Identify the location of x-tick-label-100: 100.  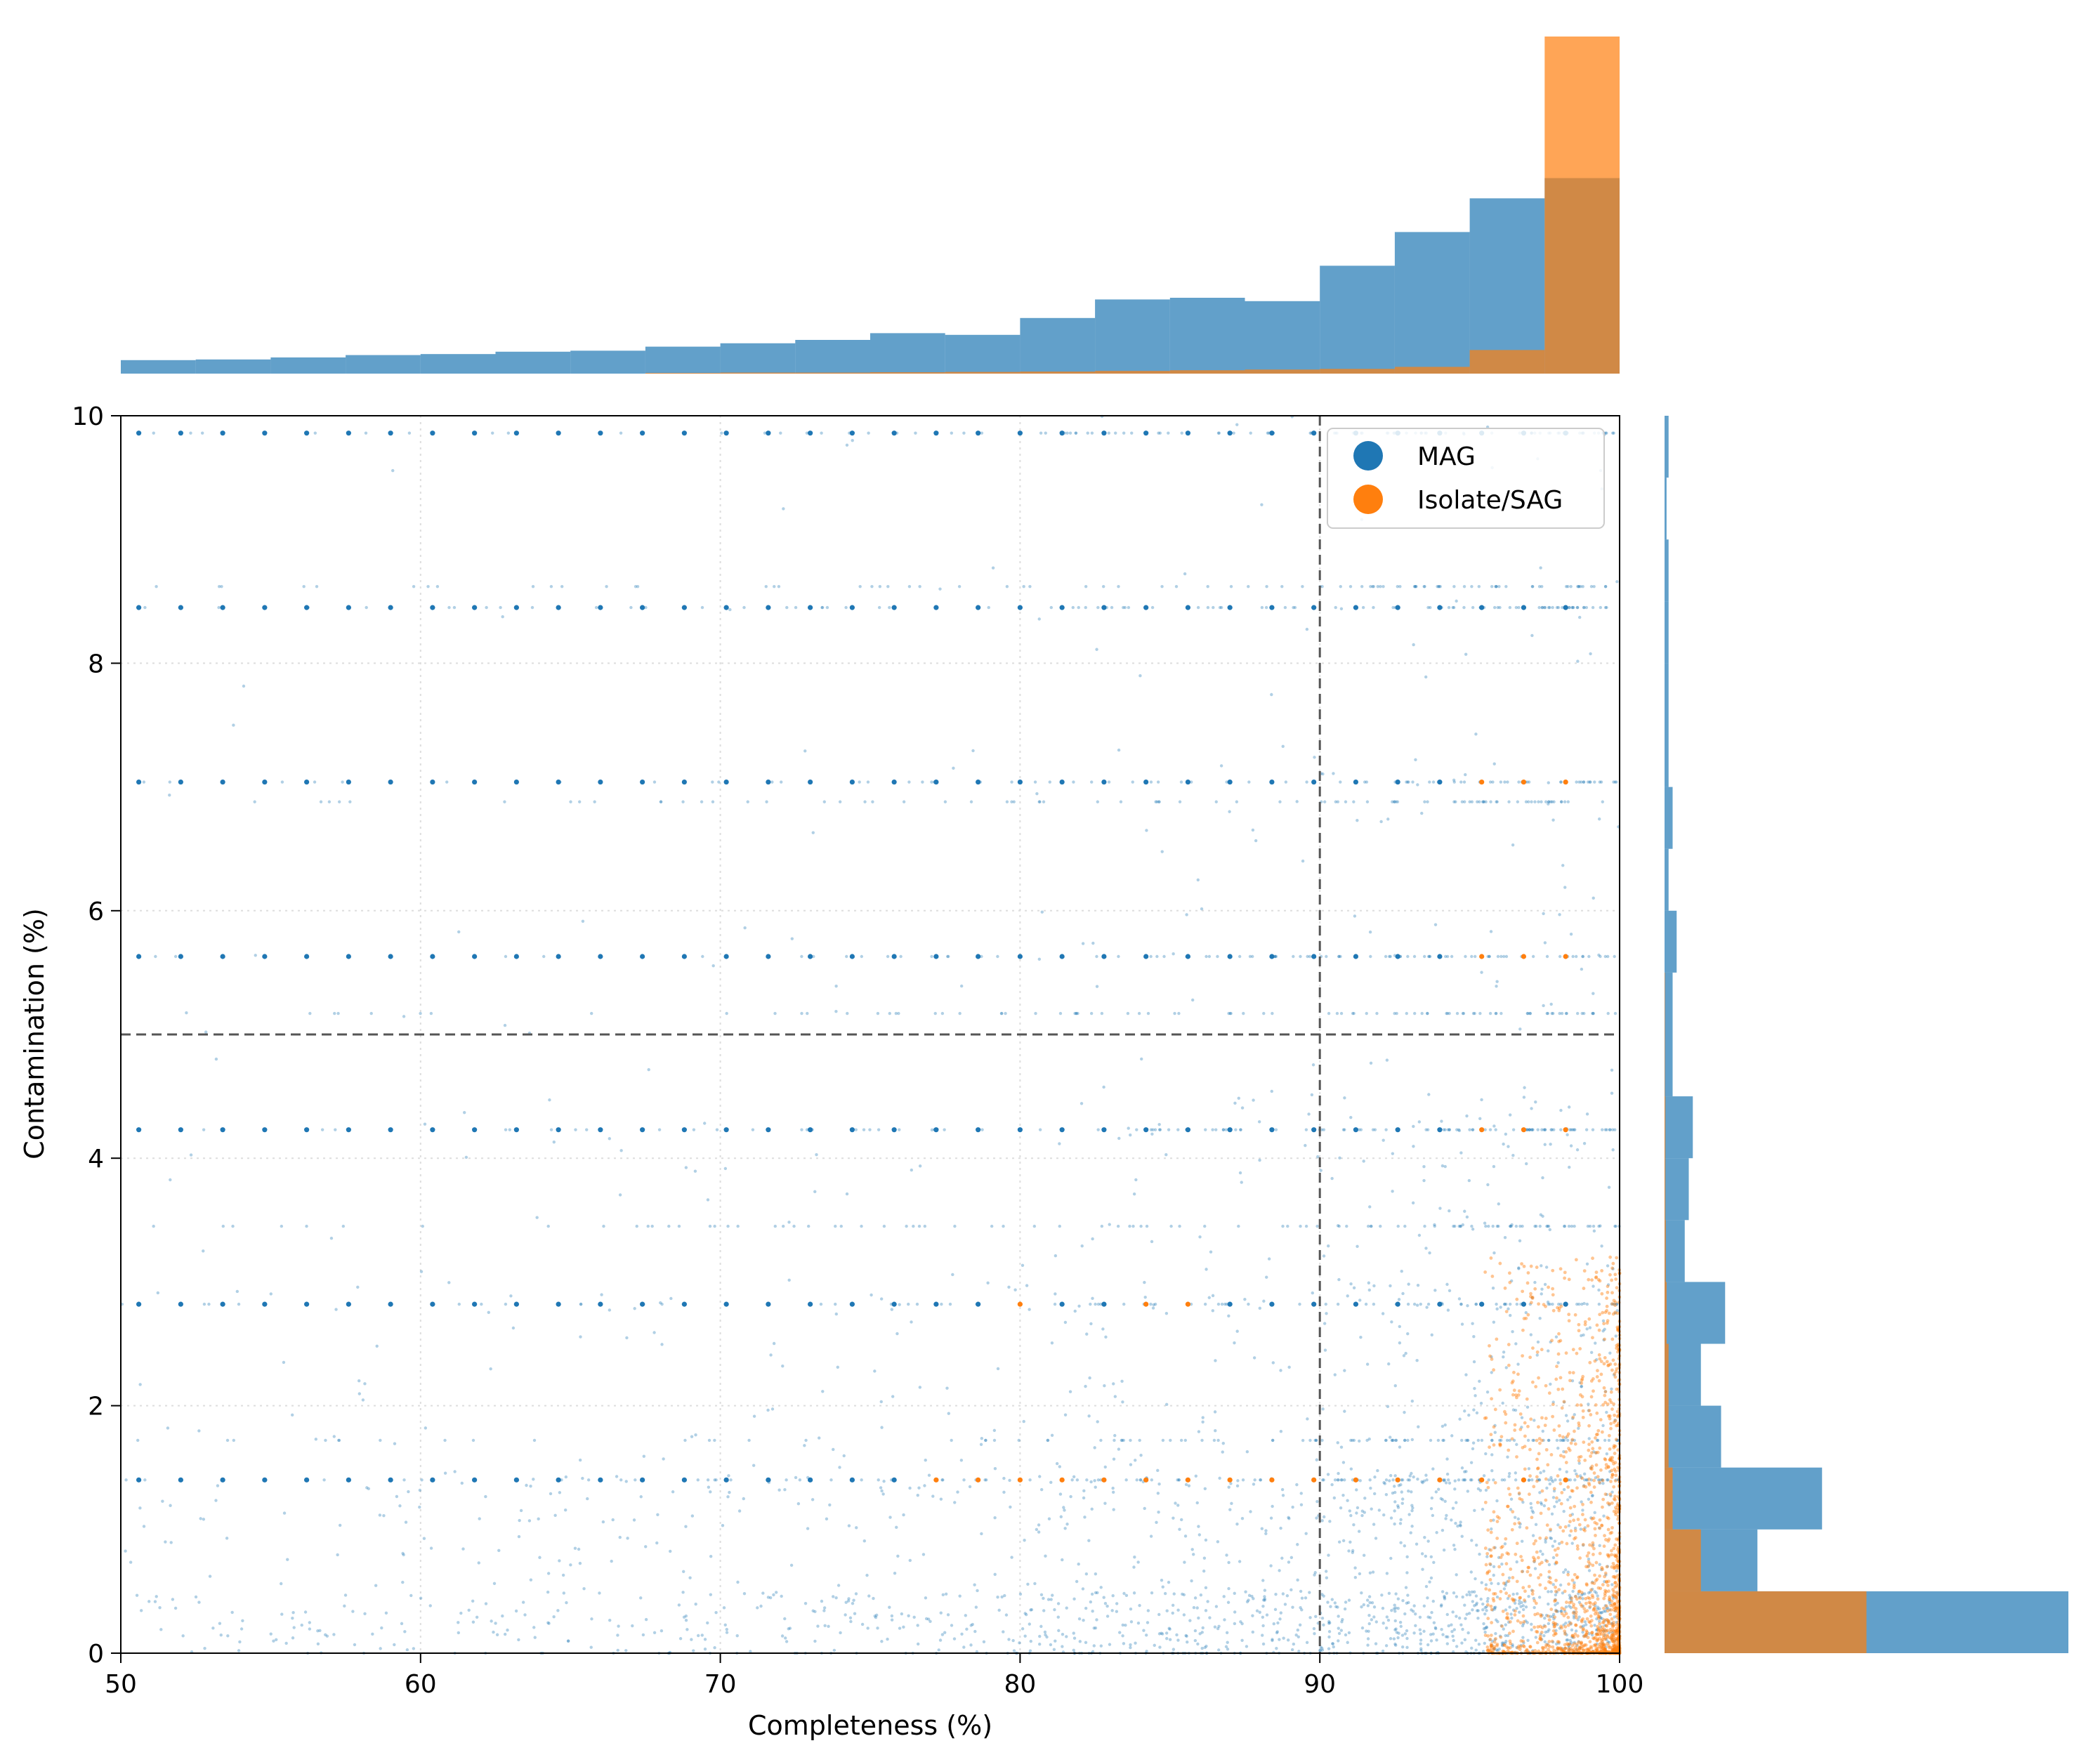
(1620, 1684).